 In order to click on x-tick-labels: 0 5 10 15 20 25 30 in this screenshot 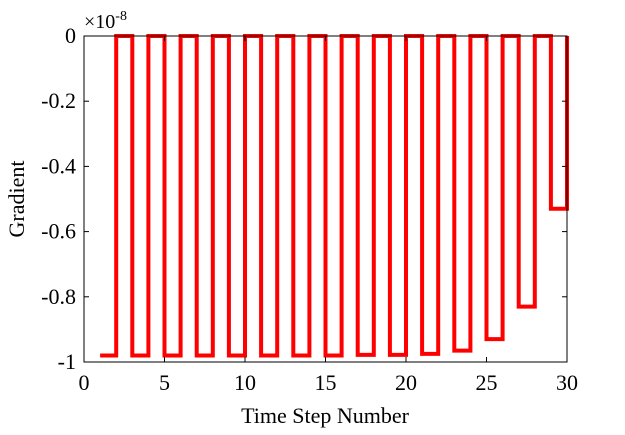, I will do `click(329, 382)`.